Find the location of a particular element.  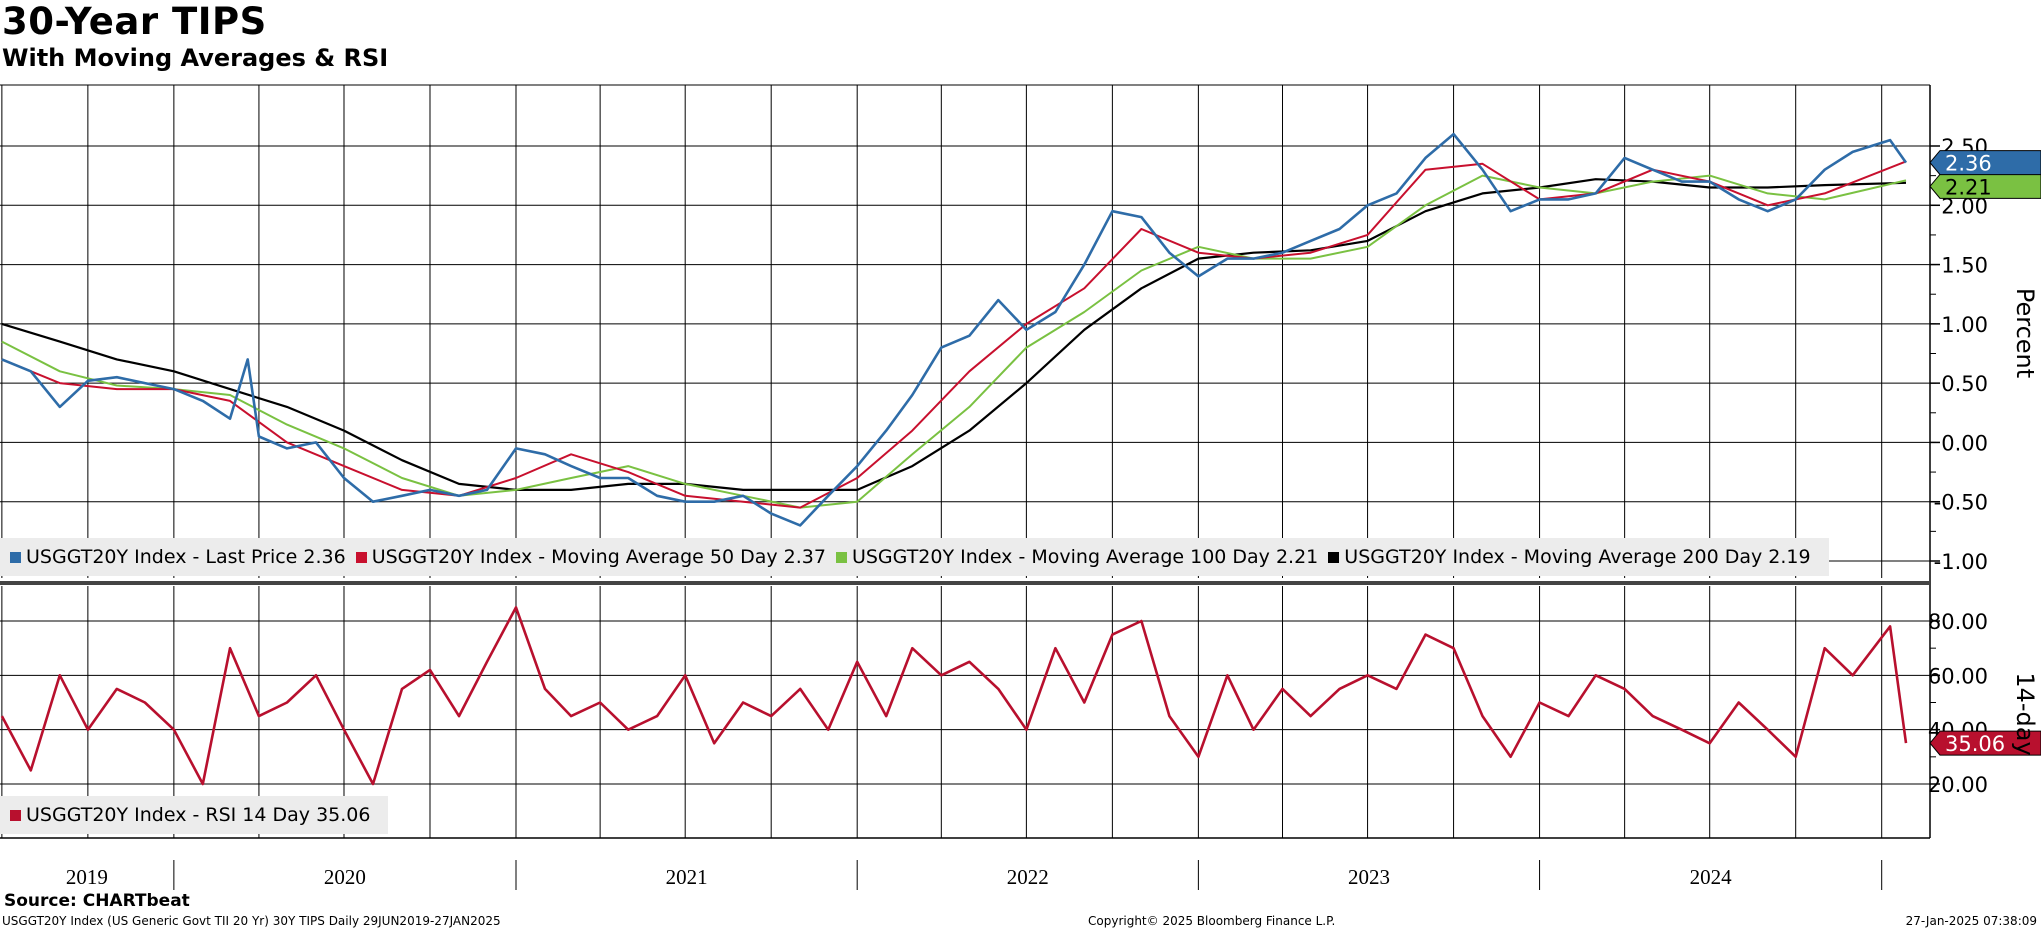

x-tick-label: 2019 is located at coordinates (87, 877).